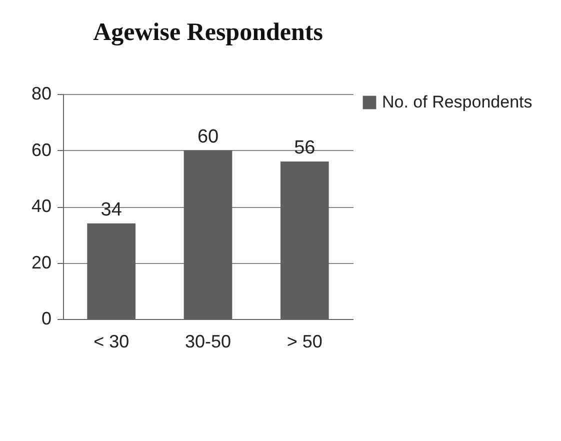 This screenshot has width=561, height=441. What do you see at coordinates (41, 206) in the screenshot?
I see `y-tick-label: 40` at bounding box center [41, 206].